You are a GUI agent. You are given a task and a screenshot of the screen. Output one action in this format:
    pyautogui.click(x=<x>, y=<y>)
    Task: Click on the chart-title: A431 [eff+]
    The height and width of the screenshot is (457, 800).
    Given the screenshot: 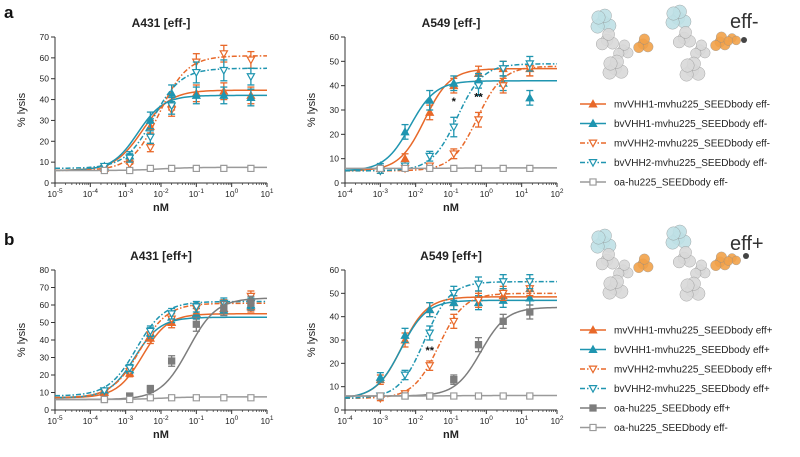 What is the action you would take?
    pyautogui.click(x=161, y=256)
    